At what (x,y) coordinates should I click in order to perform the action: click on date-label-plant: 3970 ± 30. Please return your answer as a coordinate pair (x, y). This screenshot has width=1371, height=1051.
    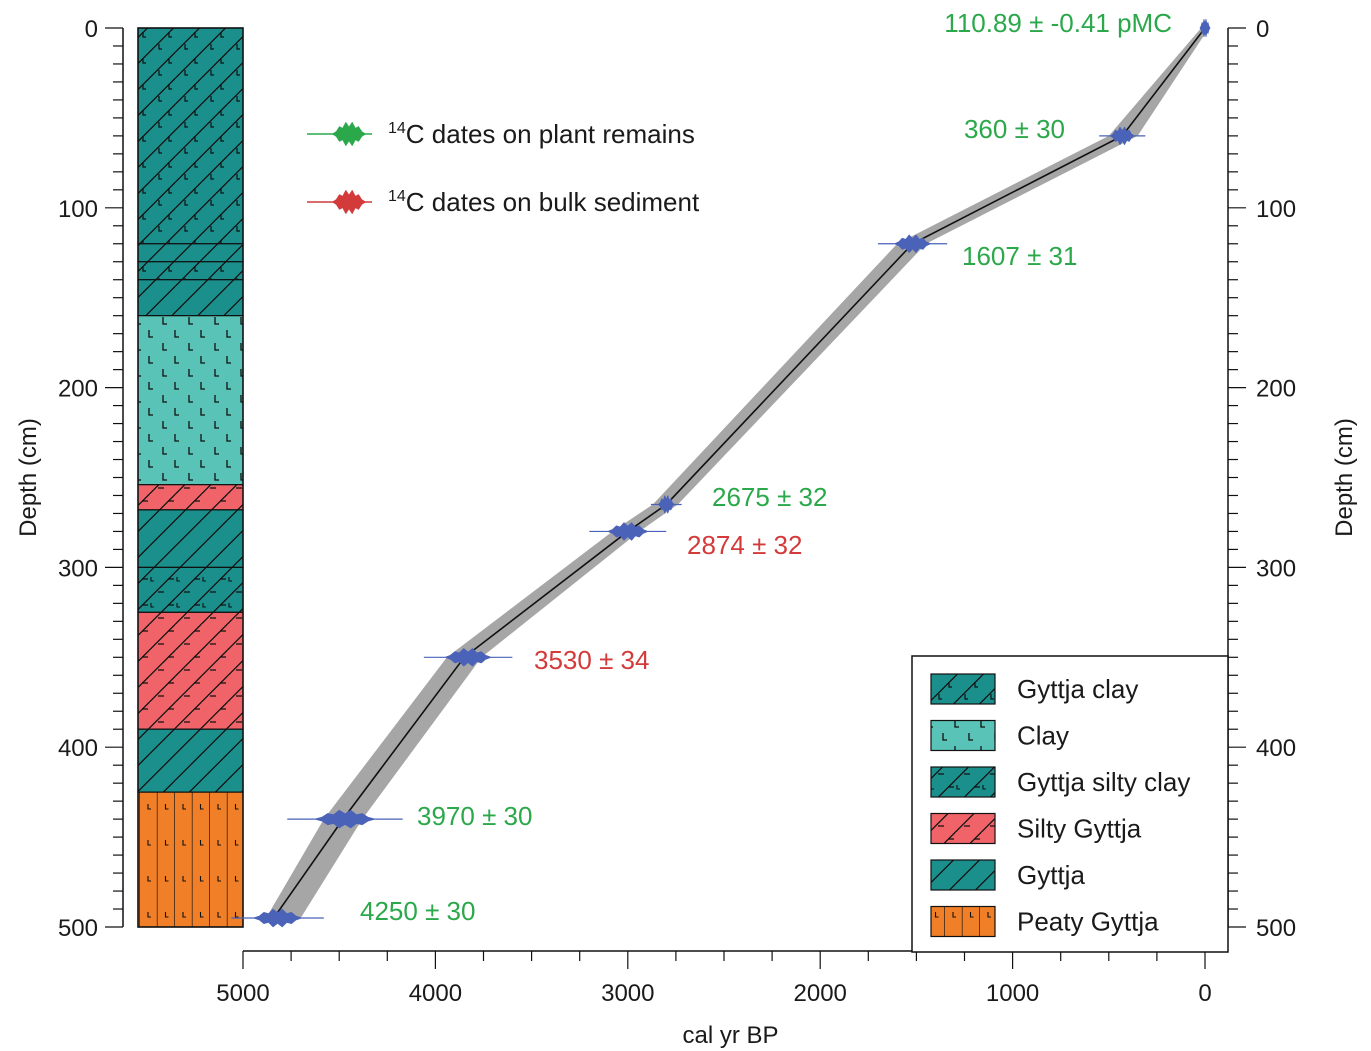
    Looking at the image, I should click on (474, 816).